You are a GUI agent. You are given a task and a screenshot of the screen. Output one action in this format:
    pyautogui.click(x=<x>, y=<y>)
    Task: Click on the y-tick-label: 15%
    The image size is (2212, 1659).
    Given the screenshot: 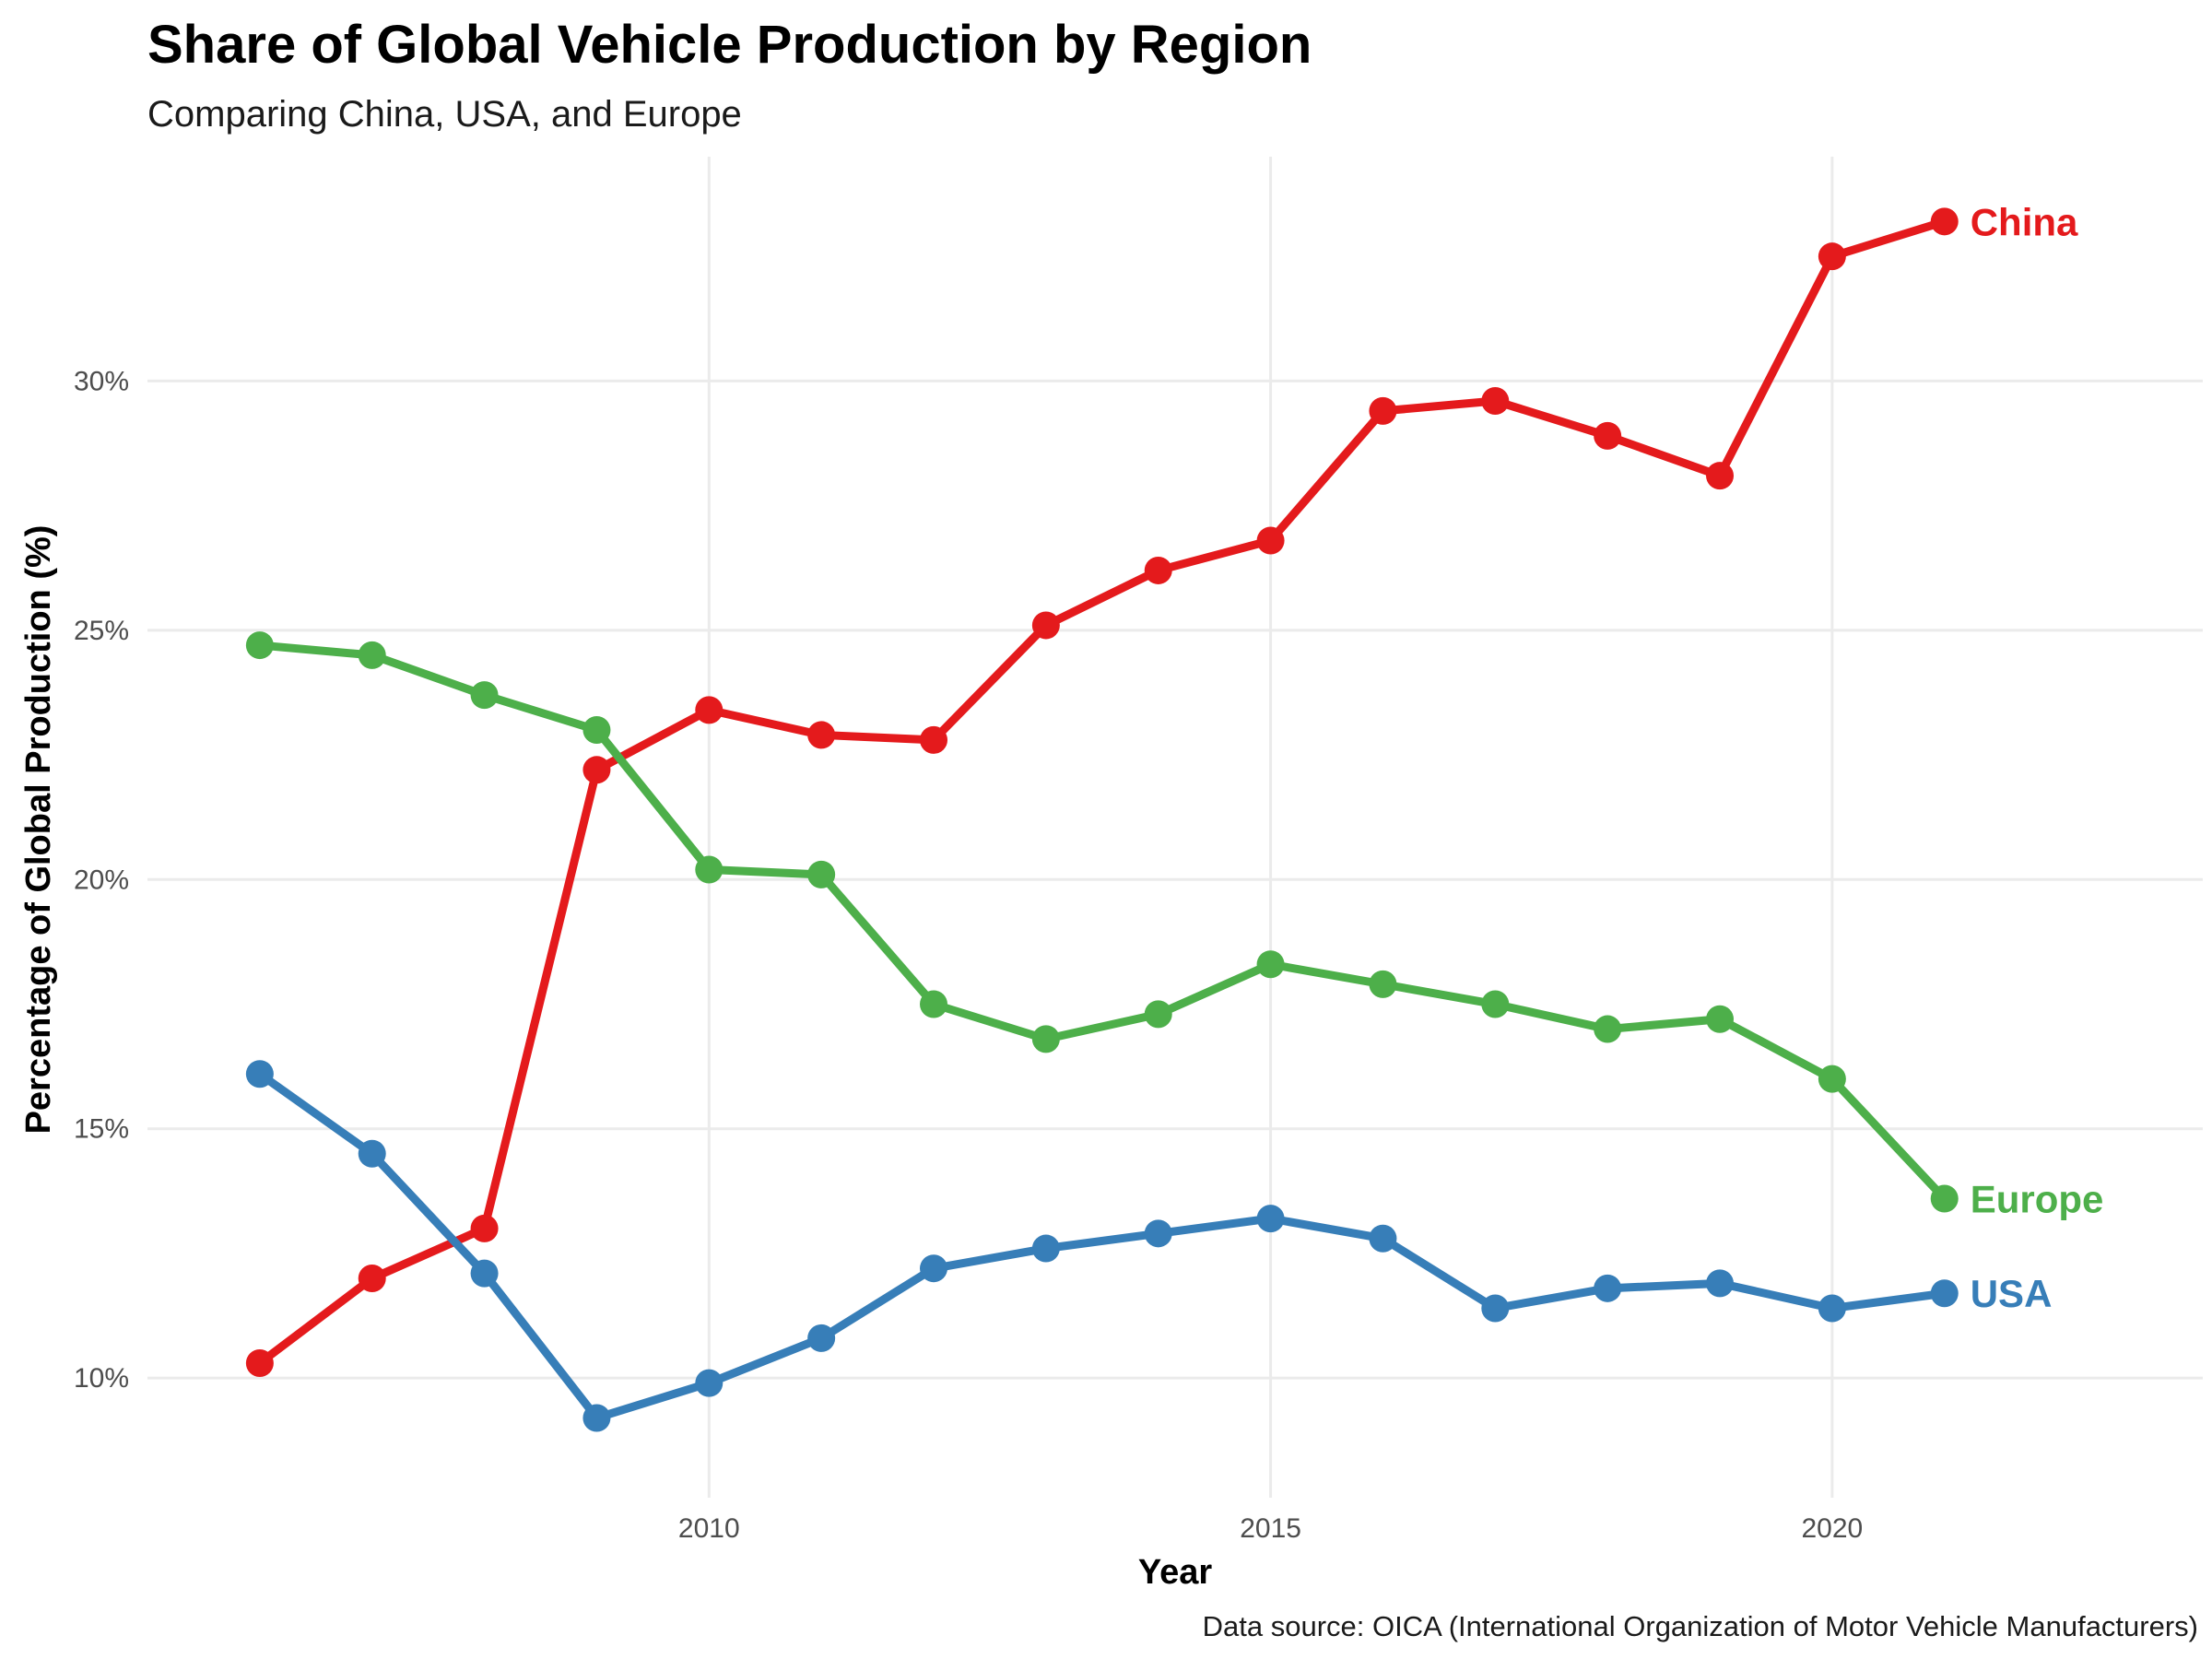 What is the action you would take?
    pyautogui.click(x=101, y=1129)
    